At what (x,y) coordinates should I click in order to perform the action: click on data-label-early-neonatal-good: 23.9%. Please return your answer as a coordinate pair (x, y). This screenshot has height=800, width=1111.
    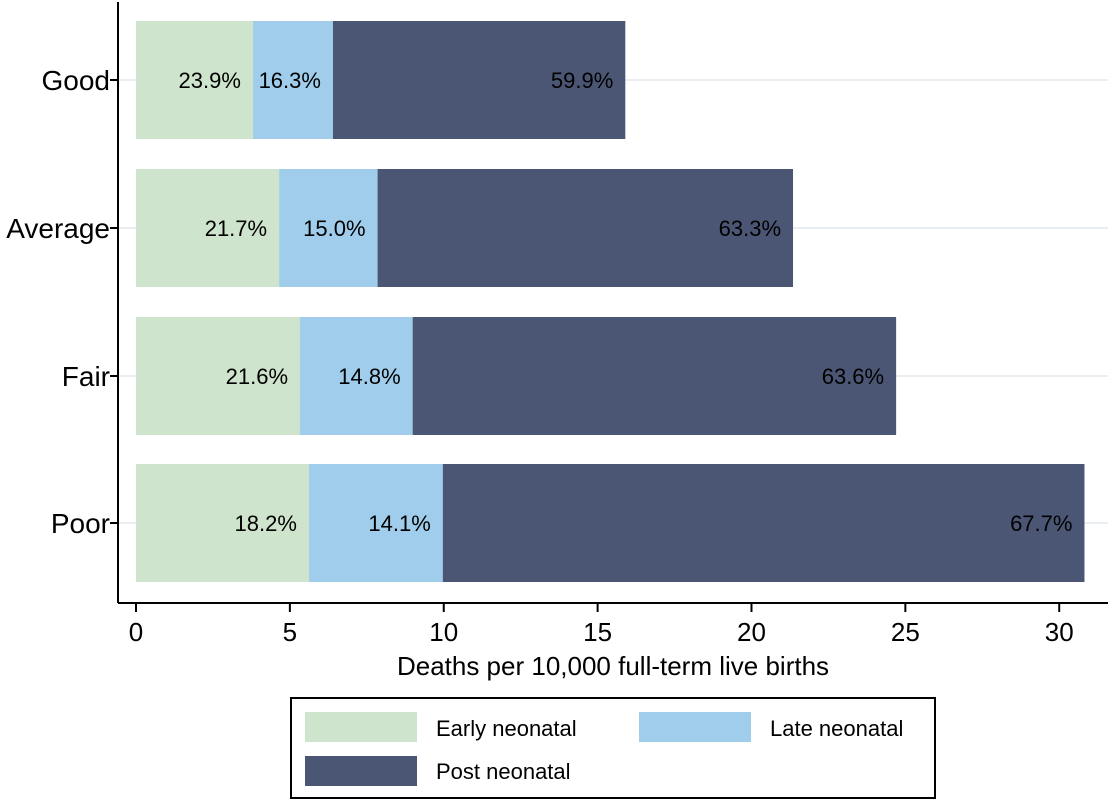
    Looking at the image, I should click on (210, 80).